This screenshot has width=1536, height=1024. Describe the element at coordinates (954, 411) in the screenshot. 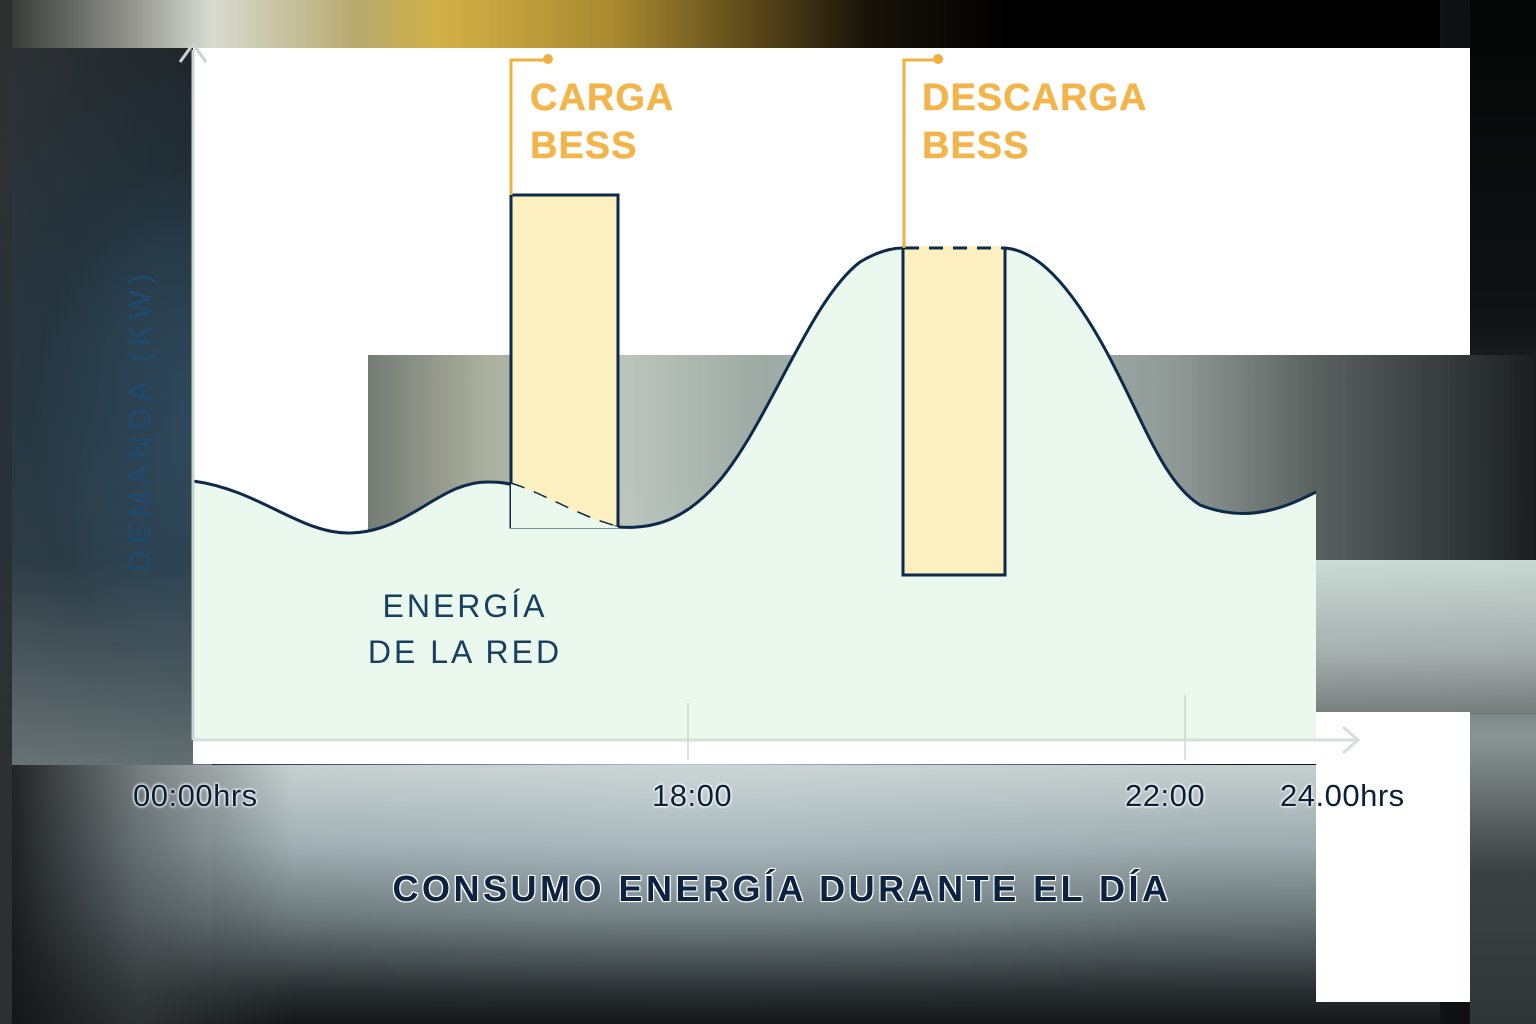

I see `descarga-bess-bar` at that location.